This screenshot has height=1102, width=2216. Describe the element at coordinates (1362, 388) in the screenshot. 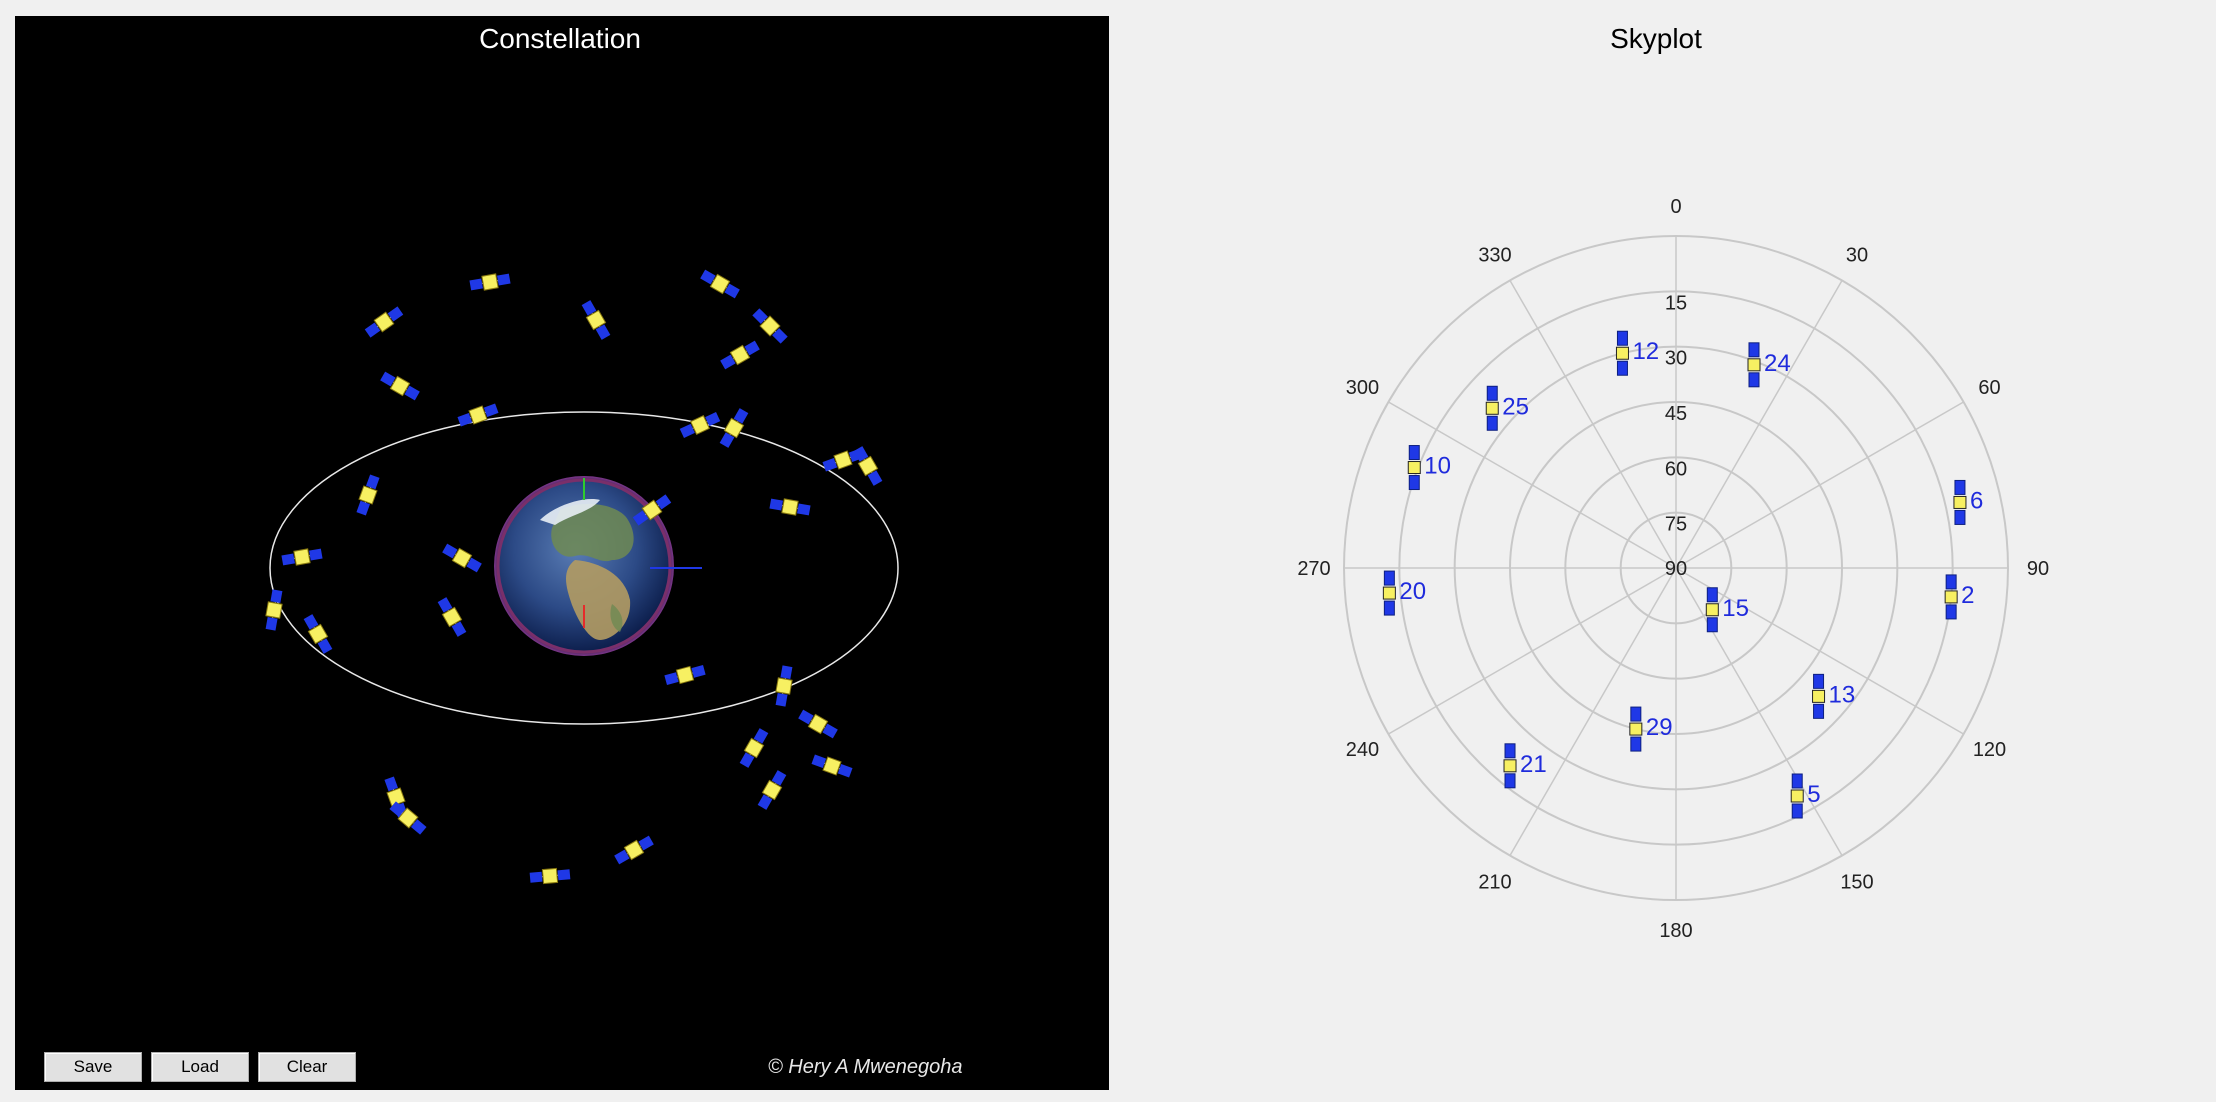

I see `azimuth-label: 300` at that location.